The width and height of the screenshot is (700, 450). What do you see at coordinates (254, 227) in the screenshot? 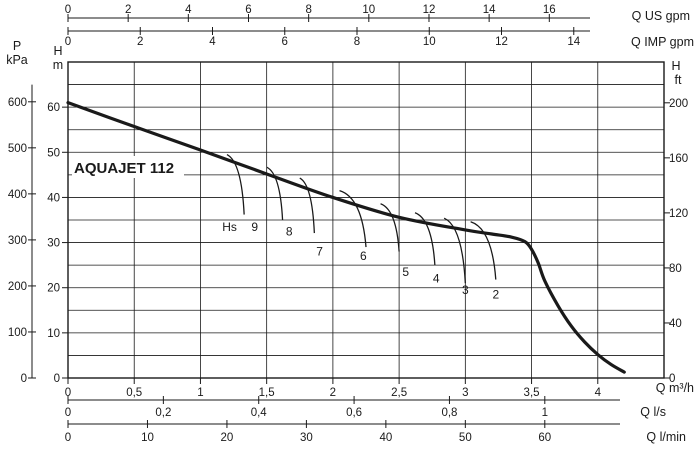
I see `suction-curve-label-9: 9` at bounding box center [254, 227].